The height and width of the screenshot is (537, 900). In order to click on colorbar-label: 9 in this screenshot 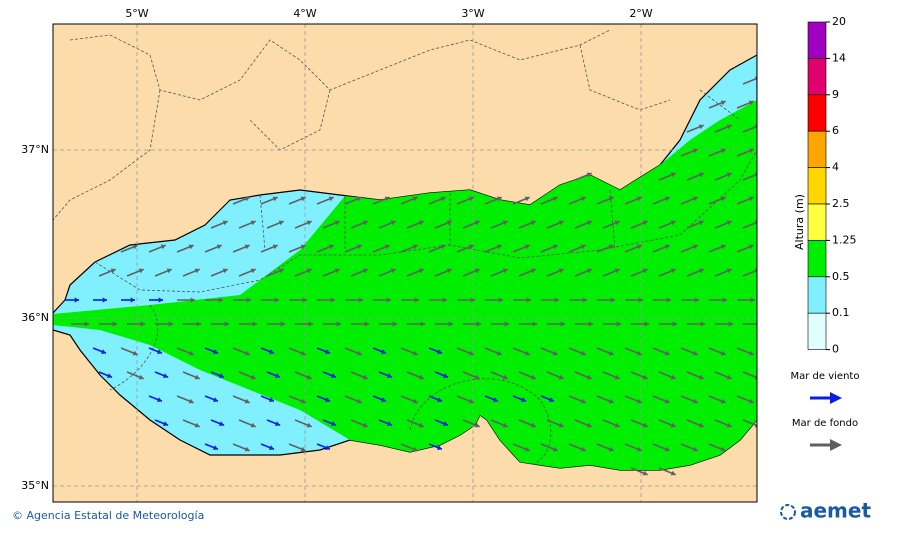, I will do `click(835, 94)`.